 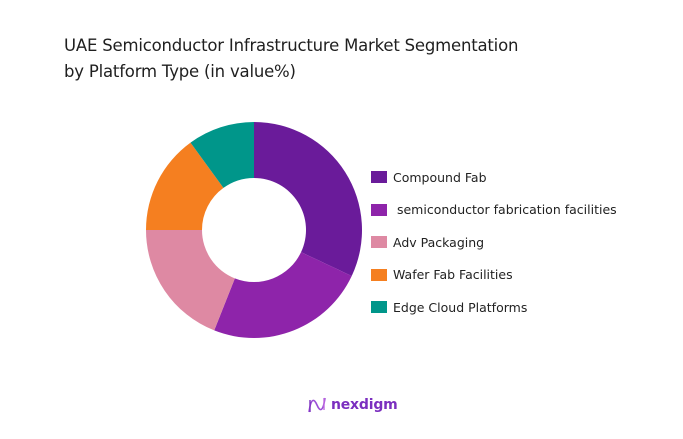 I want to click on brand-logo: nexdigm, so click(x=352, y=405).